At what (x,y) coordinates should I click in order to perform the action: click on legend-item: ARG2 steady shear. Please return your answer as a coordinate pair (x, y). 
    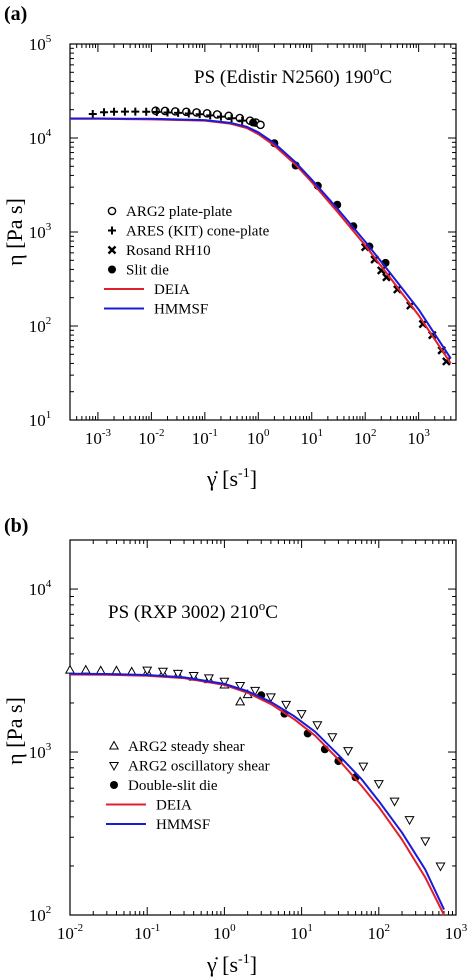
    Looking at the image, I should click on (176, 747).